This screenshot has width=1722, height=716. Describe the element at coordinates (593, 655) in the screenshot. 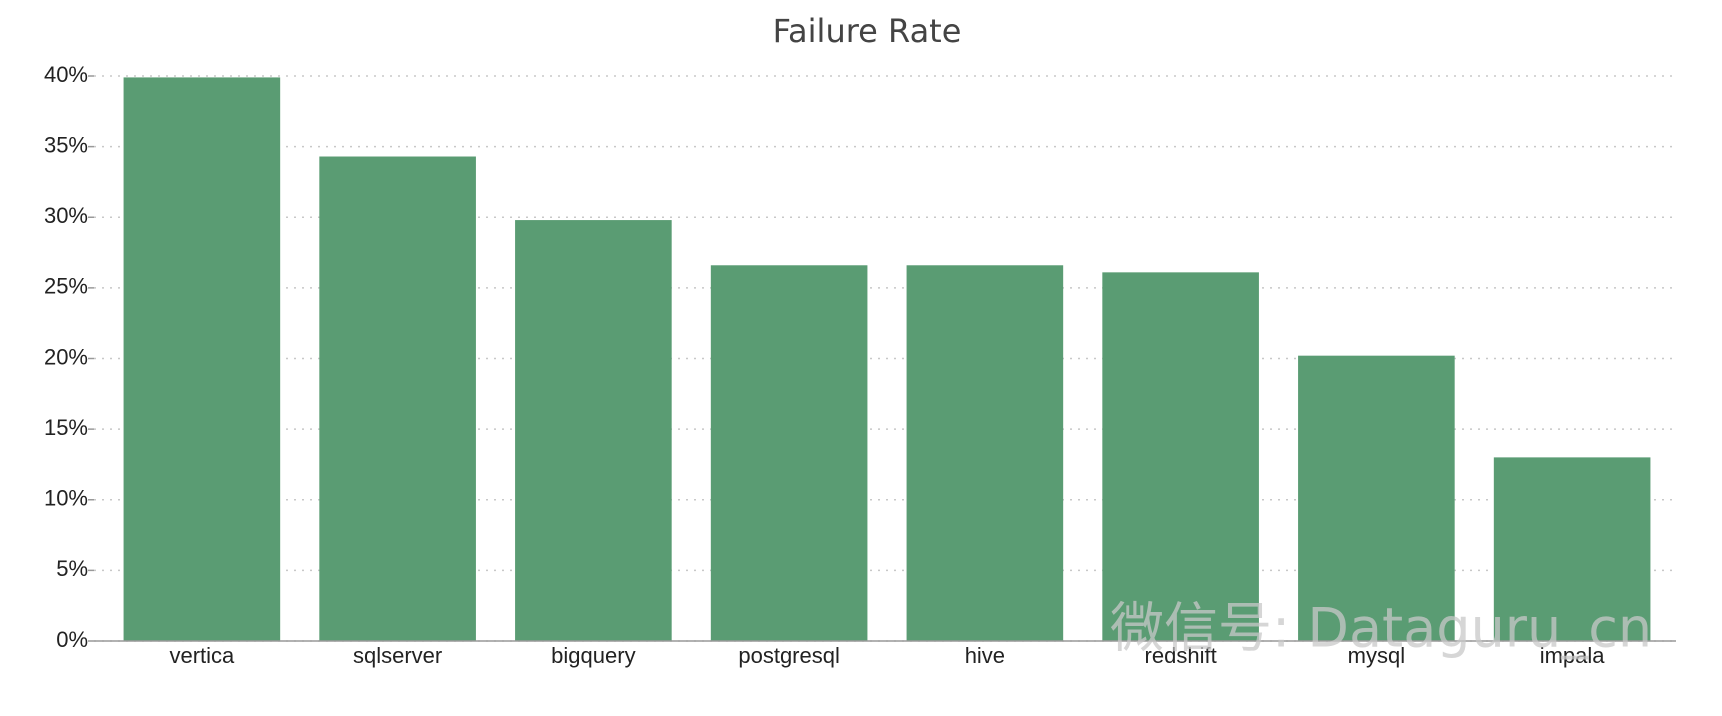

I see `x-tick-label: bigquery` at that location.